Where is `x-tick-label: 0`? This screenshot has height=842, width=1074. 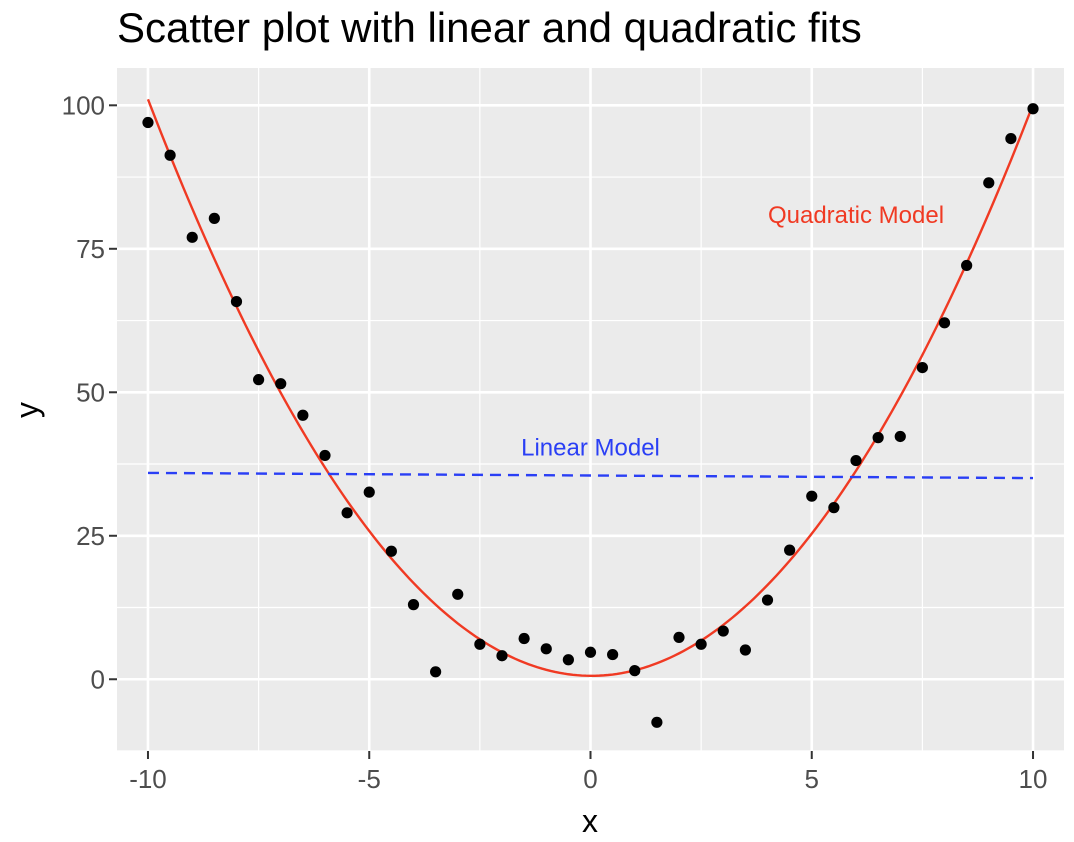 x-tick-label: 0 is located at coordinates (590, 779).